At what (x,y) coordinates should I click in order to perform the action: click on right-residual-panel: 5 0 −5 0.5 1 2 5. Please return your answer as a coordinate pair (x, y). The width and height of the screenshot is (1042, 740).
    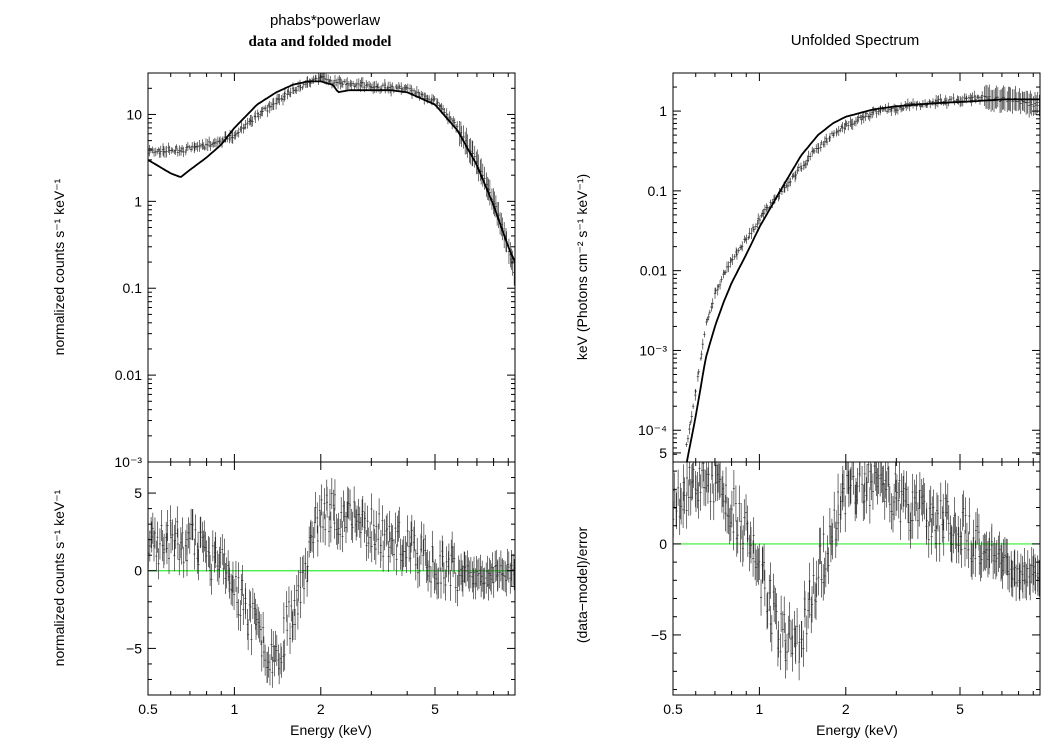
    Looking at the image, I should click on (846, 581).